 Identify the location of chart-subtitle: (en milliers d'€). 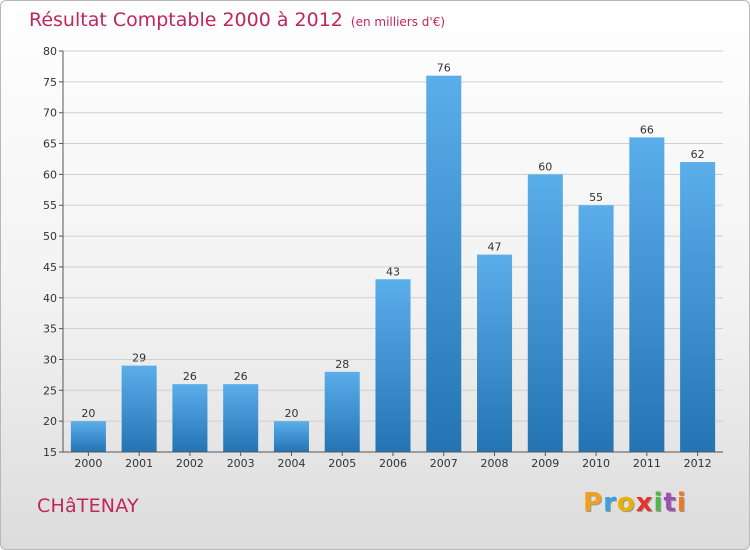
(398, 22).